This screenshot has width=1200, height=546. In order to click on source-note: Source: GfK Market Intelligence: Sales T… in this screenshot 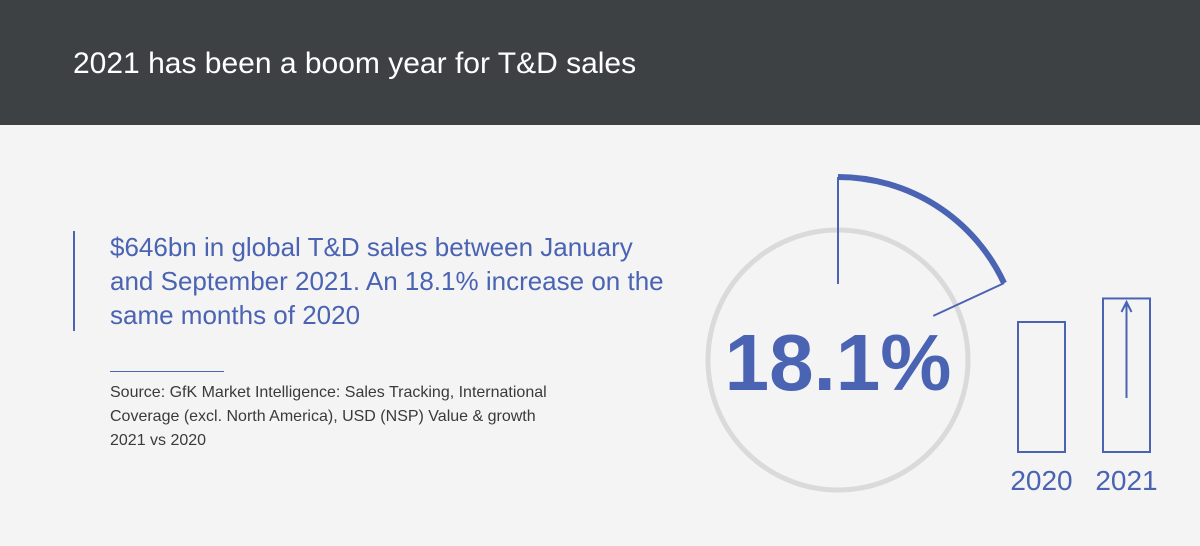, I will do `click(328, 416)`.